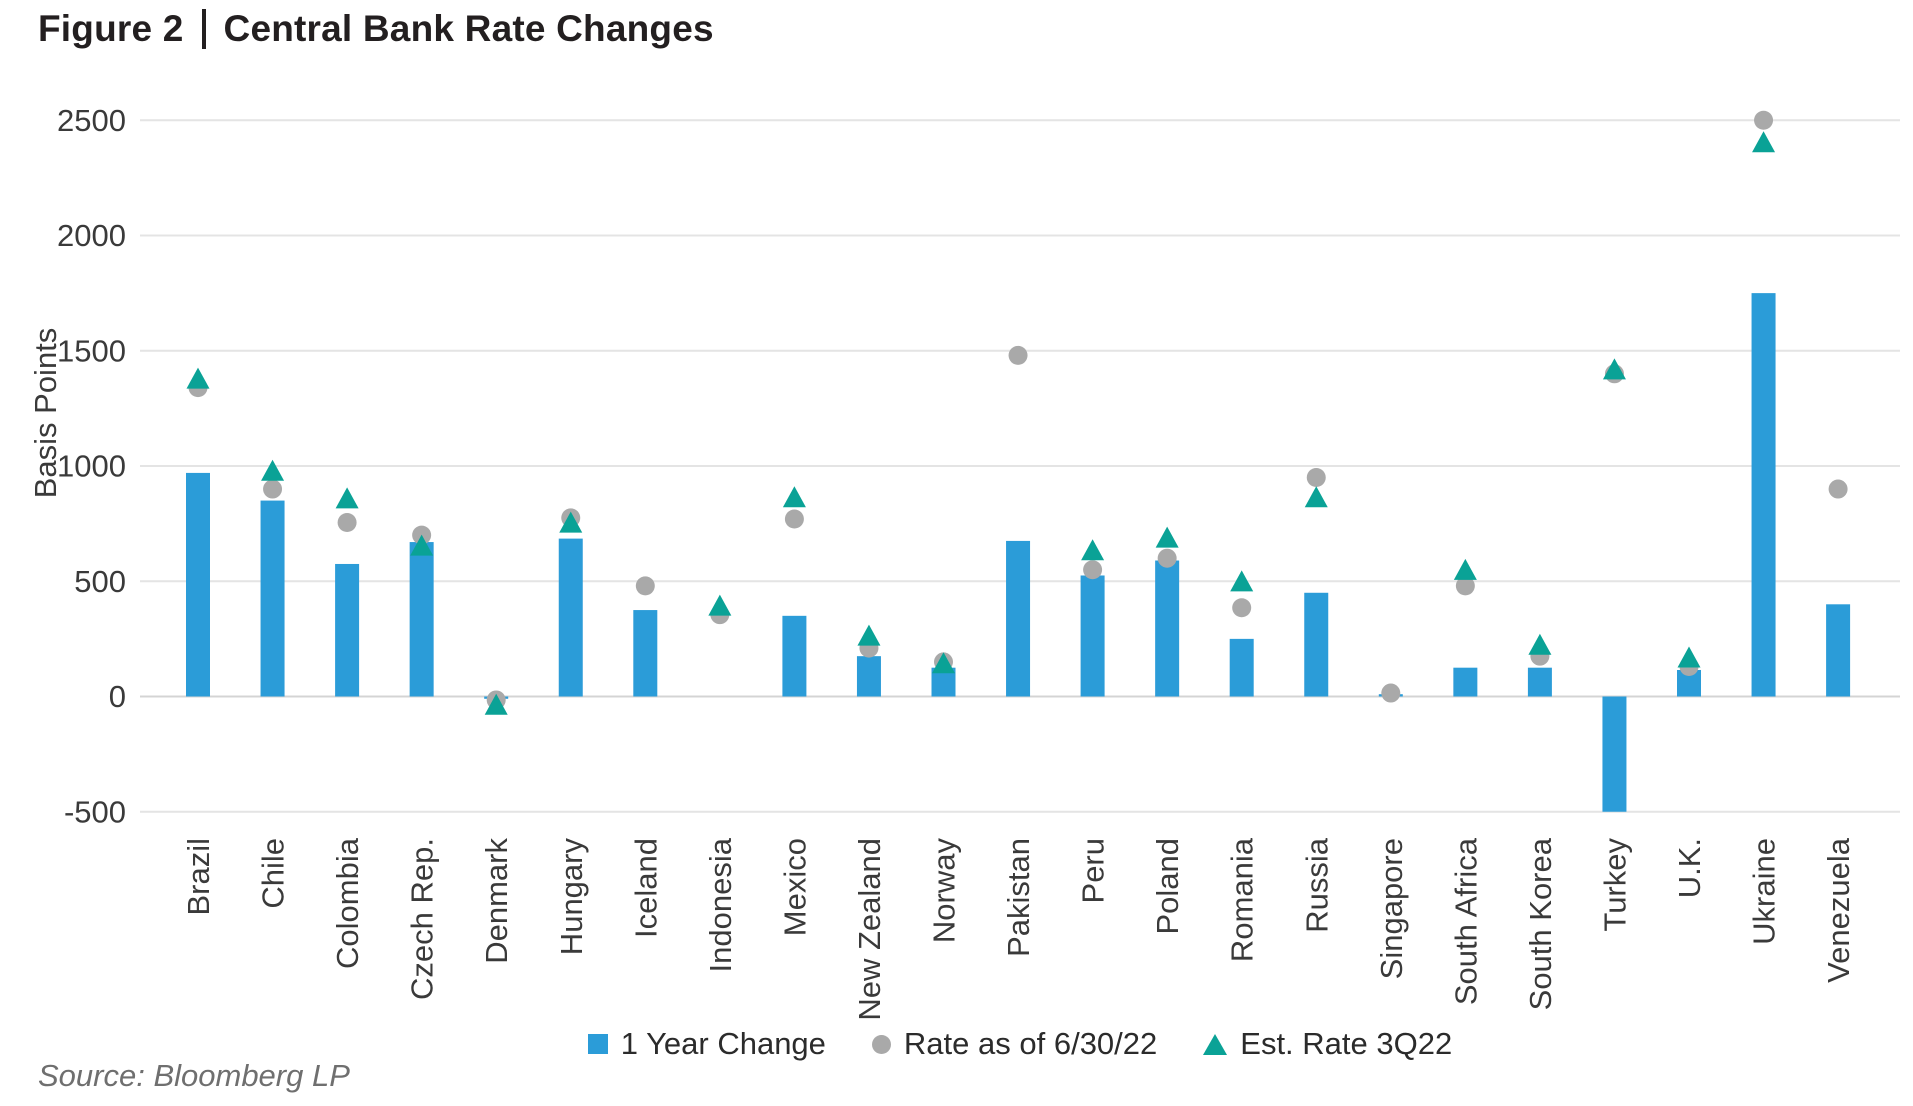  What do you see at coordinates (347, 903) in the screenshot?
I see `xtick-label-colombia: Colombia` at bounding box center [347, 903].